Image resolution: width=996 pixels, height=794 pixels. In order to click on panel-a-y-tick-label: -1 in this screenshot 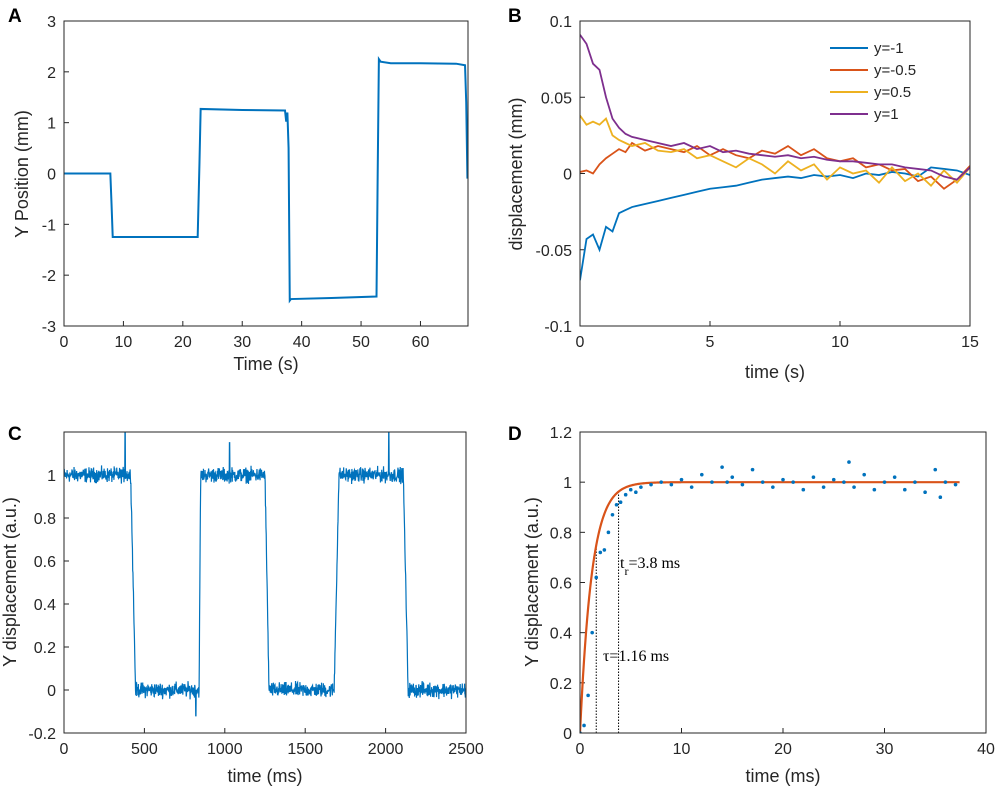, I will do `click(49, 225)`.